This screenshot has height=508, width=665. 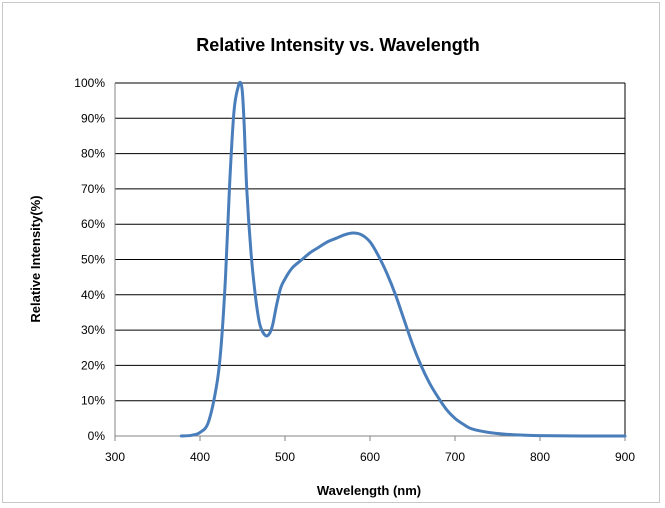 I want to click on y-tick-label: 0%, so click(x=97, y=436).